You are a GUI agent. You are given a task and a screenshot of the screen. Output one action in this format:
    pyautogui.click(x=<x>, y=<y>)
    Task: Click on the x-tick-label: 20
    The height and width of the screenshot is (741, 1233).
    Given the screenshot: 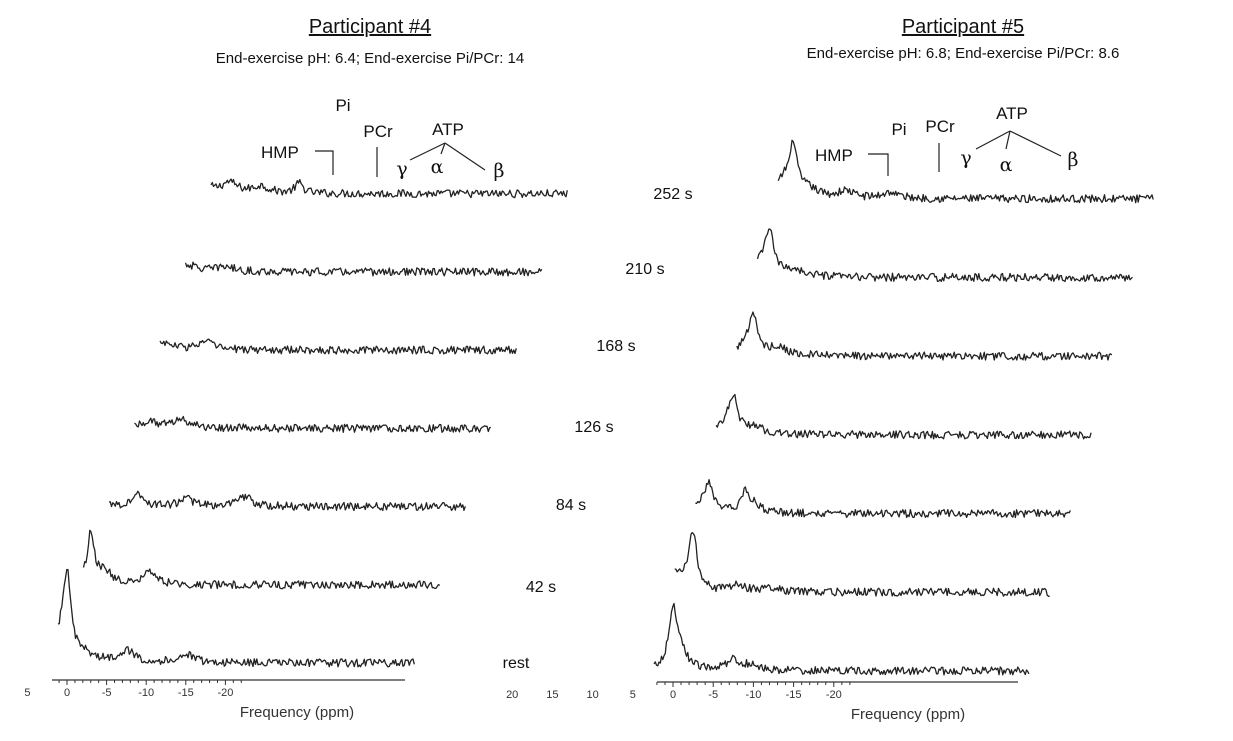 What is the action you would take?
    pyautogui.click(x=512, y=695)
    